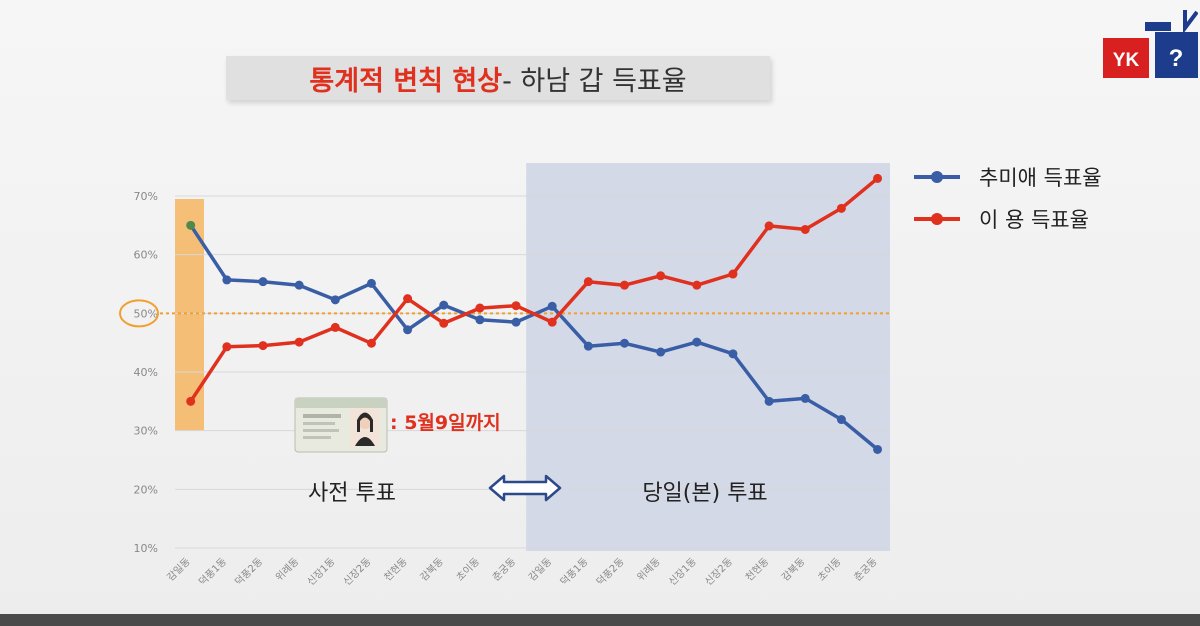  I want to click on title-box: 통계적 변칙 현상 - 하남 갑 득표율, so click(498, 78).